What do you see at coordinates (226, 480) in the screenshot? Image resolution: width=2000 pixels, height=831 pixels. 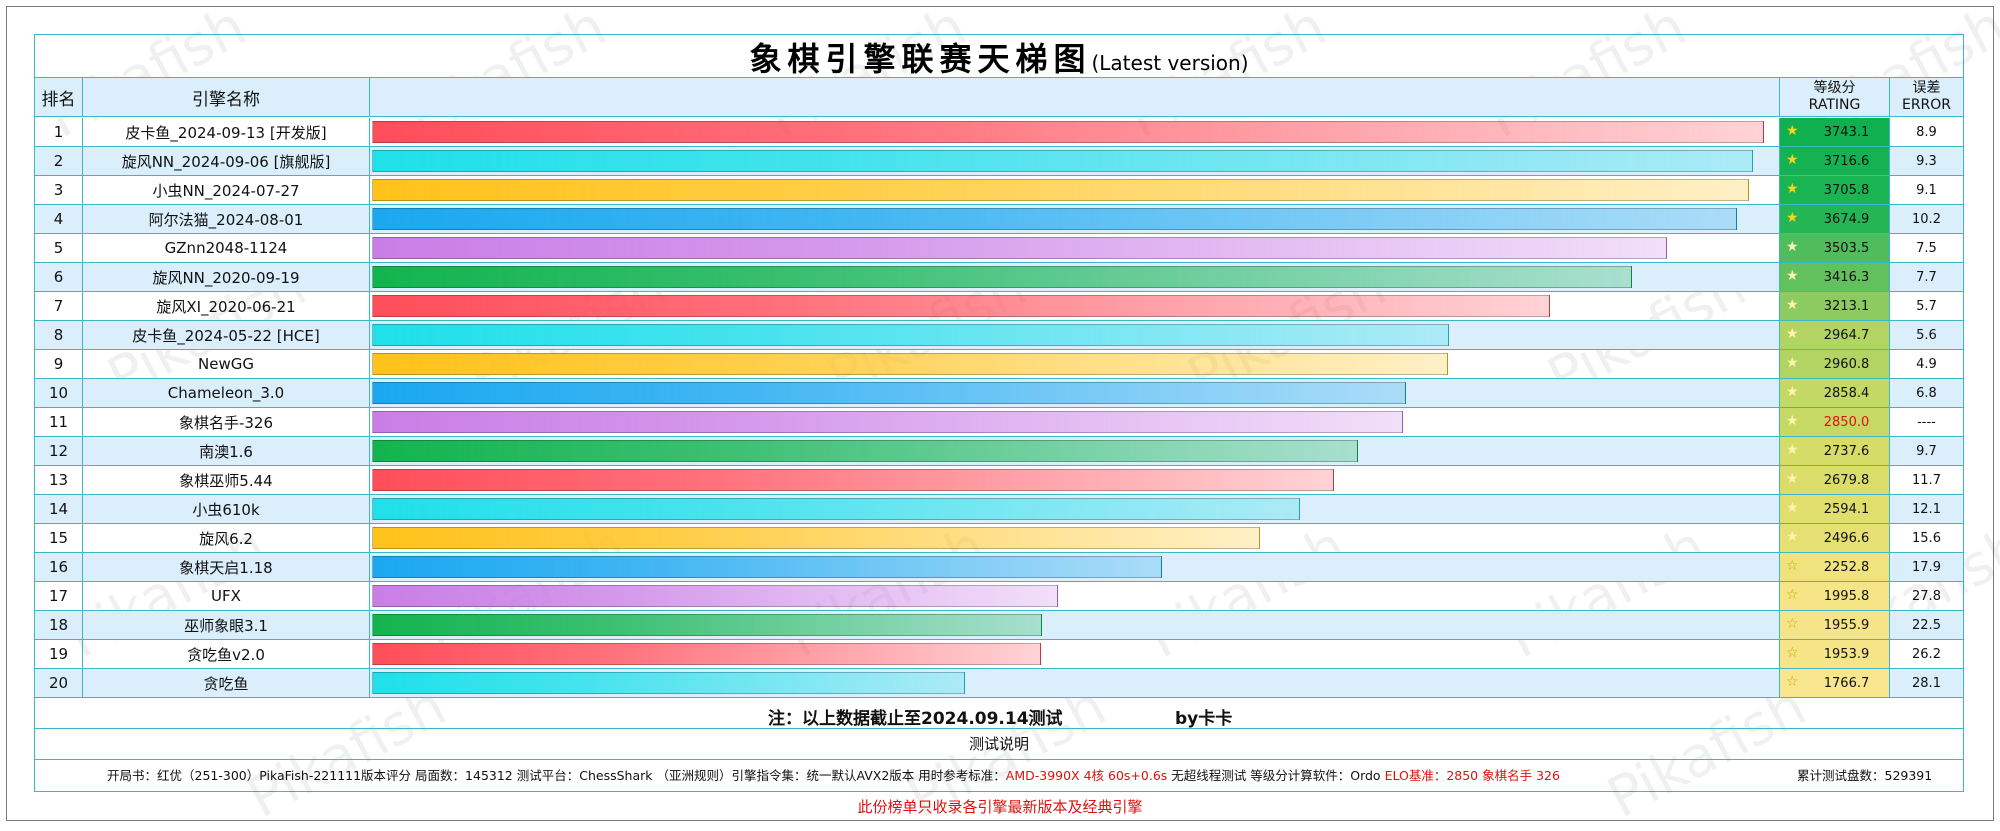 I see `engine-name-cell: 象棋巫师5.44` at bounding box center [226, 480].